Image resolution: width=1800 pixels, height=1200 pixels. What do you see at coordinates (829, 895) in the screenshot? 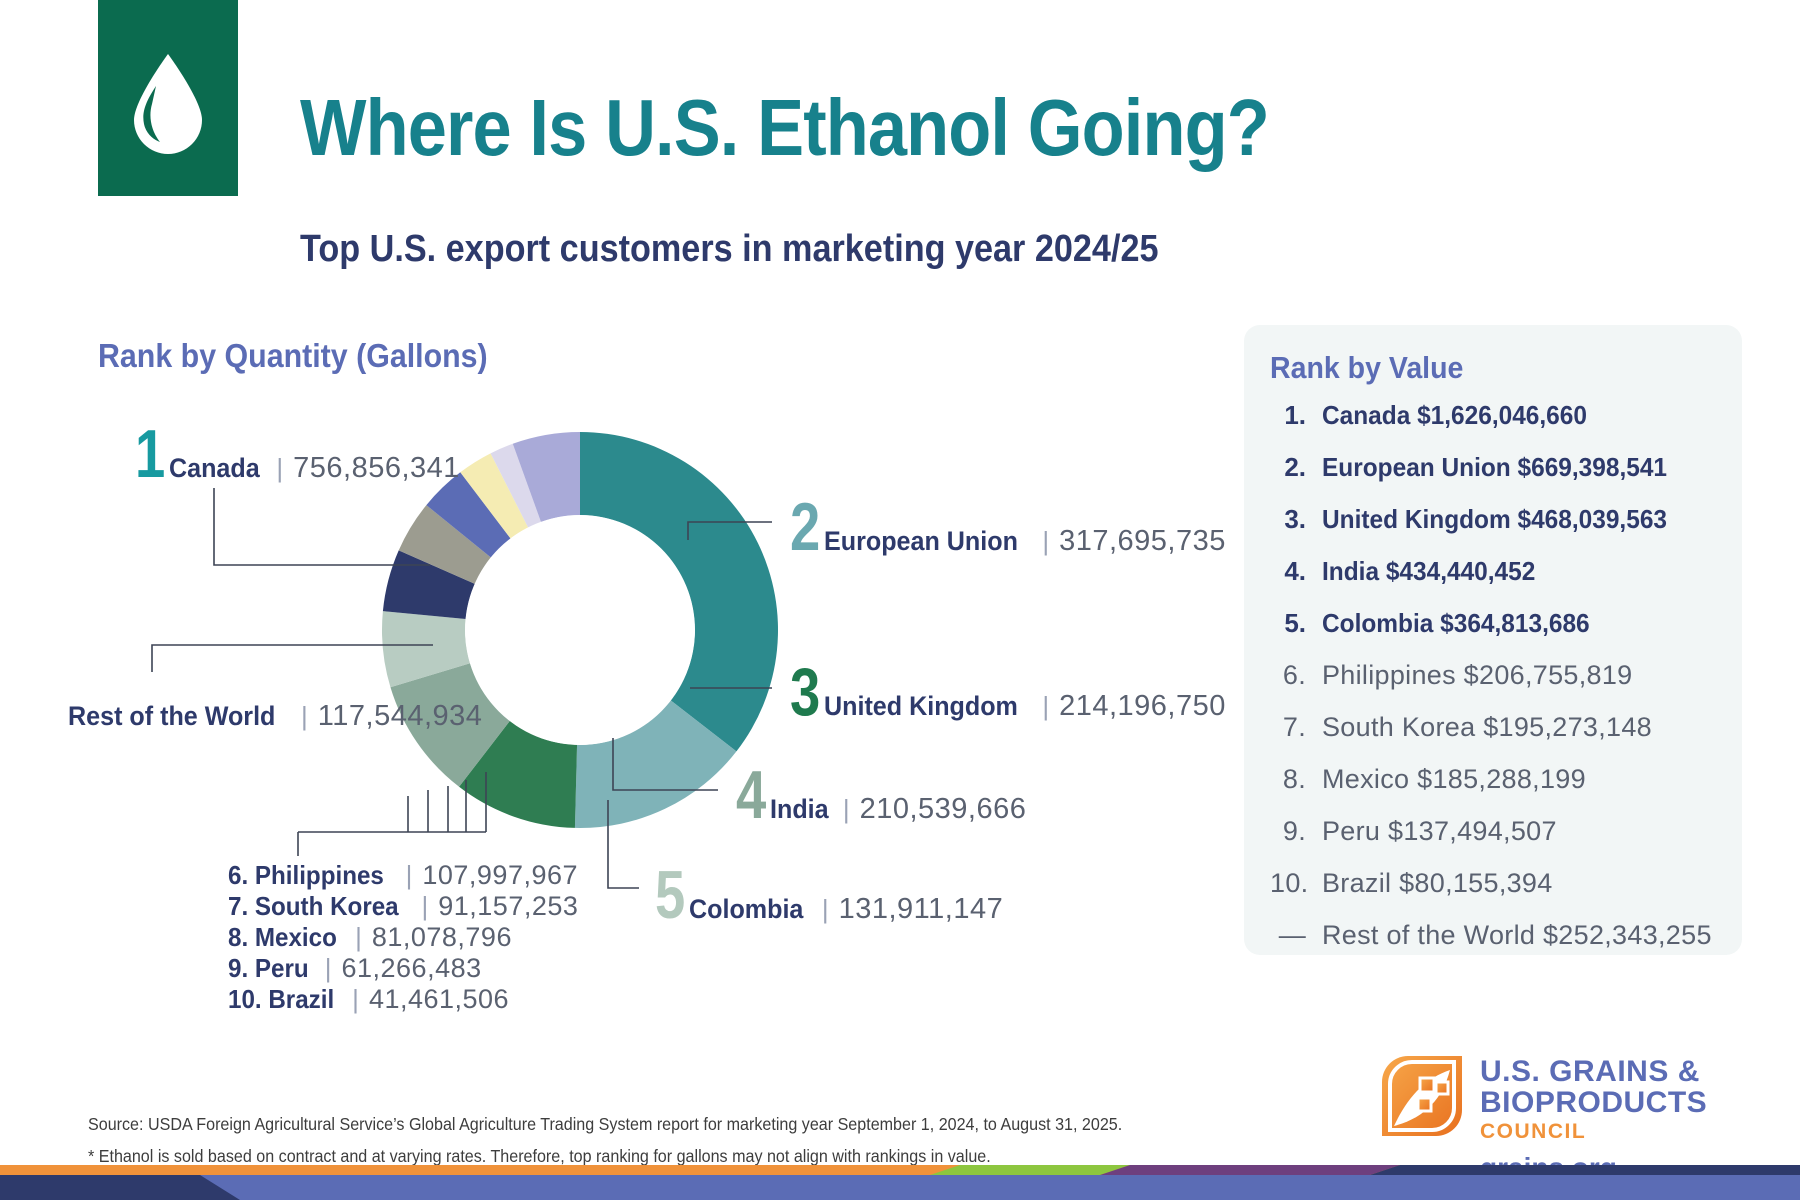
I see `callout-colombia: 5 Colombia | 131,911,147` at bounding box center [829, 895].